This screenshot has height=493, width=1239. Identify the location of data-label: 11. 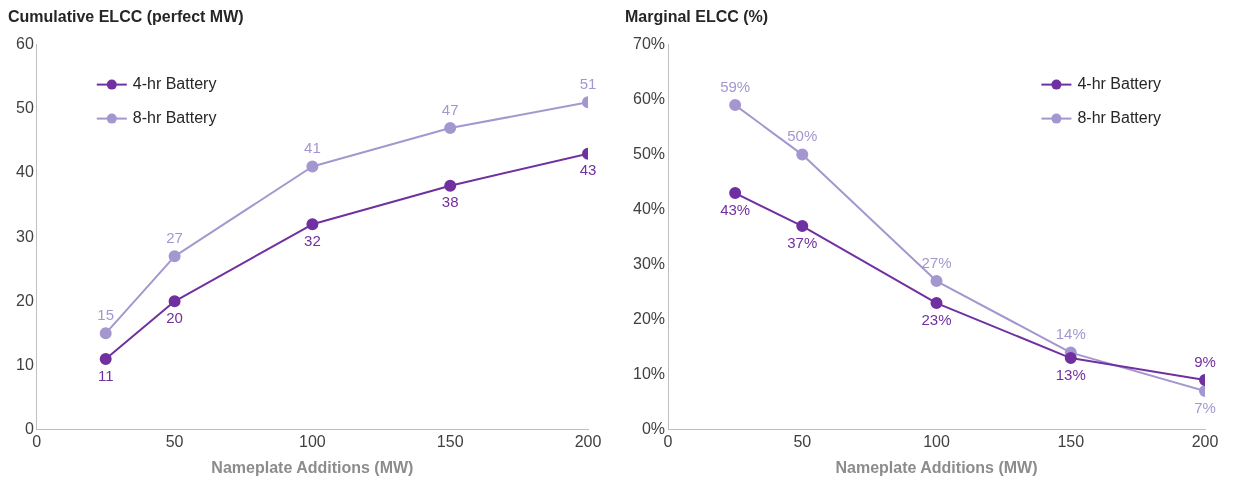
(105, 375).